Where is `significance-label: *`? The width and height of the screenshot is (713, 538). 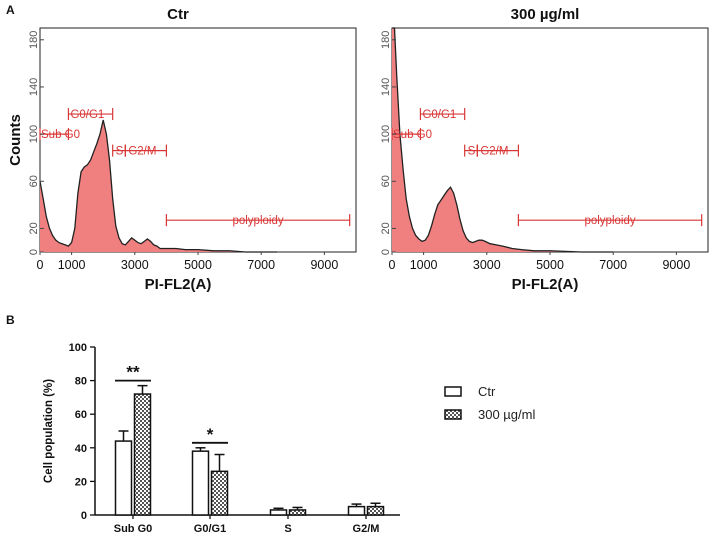
significance-label: * is located at coordinates (210, 434).